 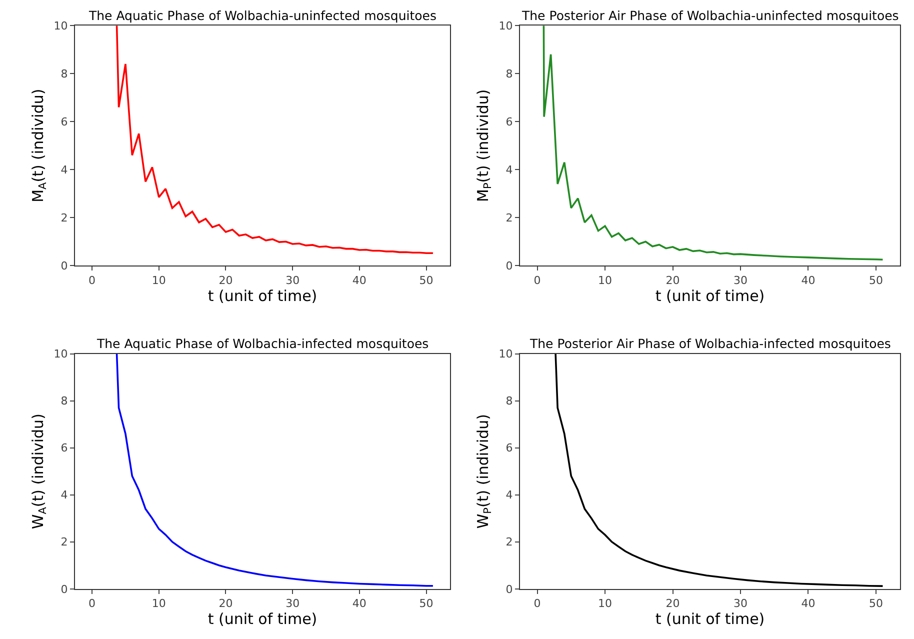 I want to click on chart-title: The Aquatic Phase of Wolbachia-infected mosquitoes, so click(x=262, y=343).